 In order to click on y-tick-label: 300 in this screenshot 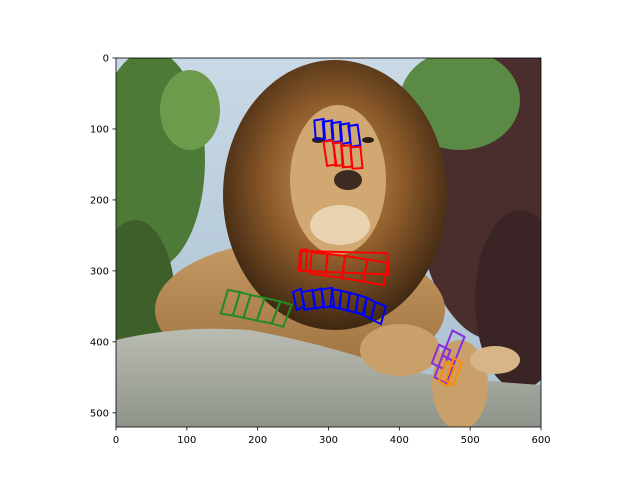, I will do `click(99, 271)`.